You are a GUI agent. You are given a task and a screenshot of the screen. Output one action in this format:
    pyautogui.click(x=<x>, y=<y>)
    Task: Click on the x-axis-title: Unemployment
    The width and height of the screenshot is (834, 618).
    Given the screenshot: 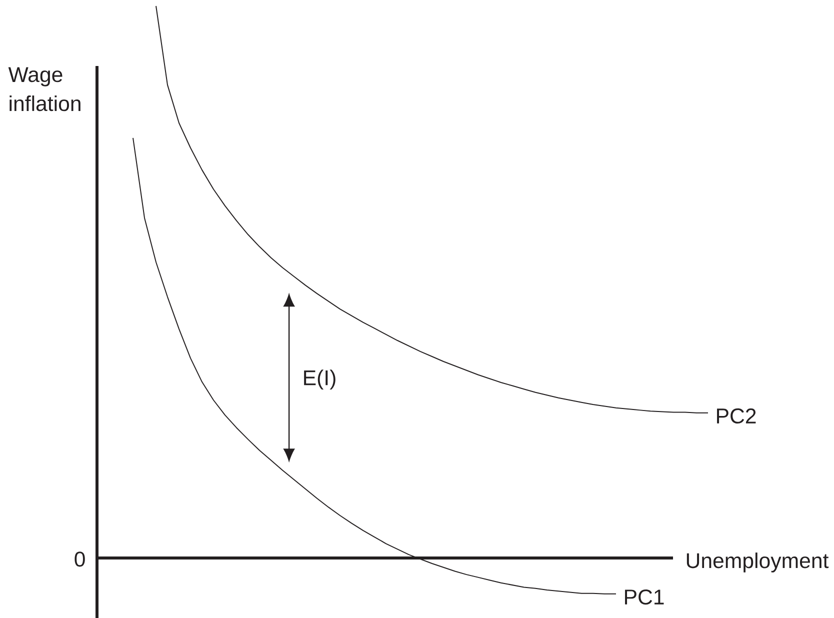 What is the action you would take?
    pyautogui.click(x=757, y=562)
    